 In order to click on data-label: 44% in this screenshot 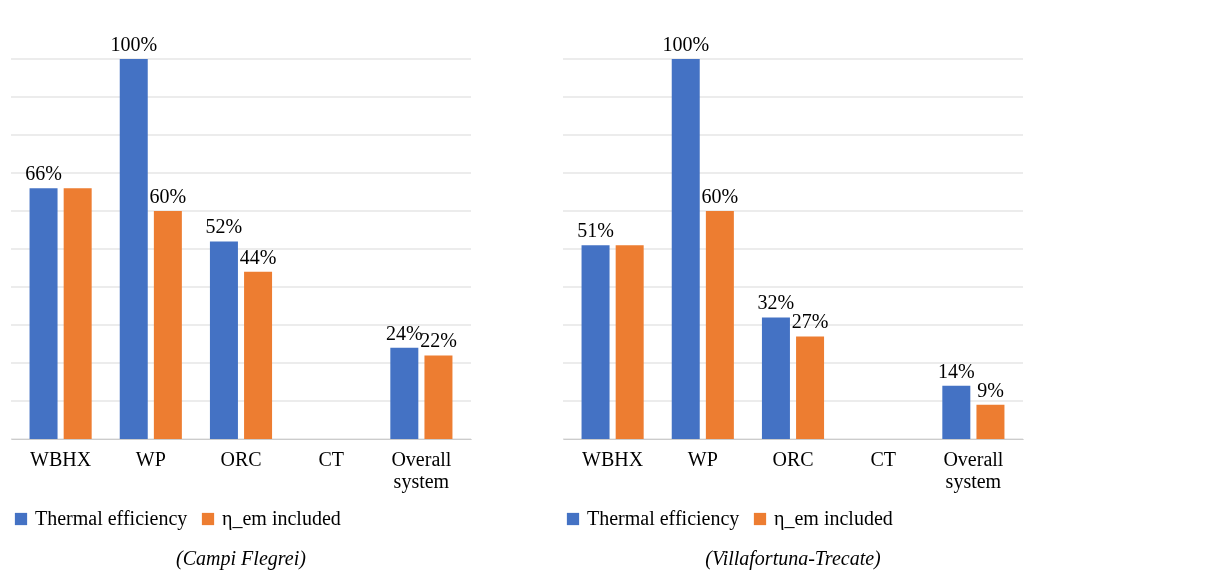, I will do `click(258, 256)`.